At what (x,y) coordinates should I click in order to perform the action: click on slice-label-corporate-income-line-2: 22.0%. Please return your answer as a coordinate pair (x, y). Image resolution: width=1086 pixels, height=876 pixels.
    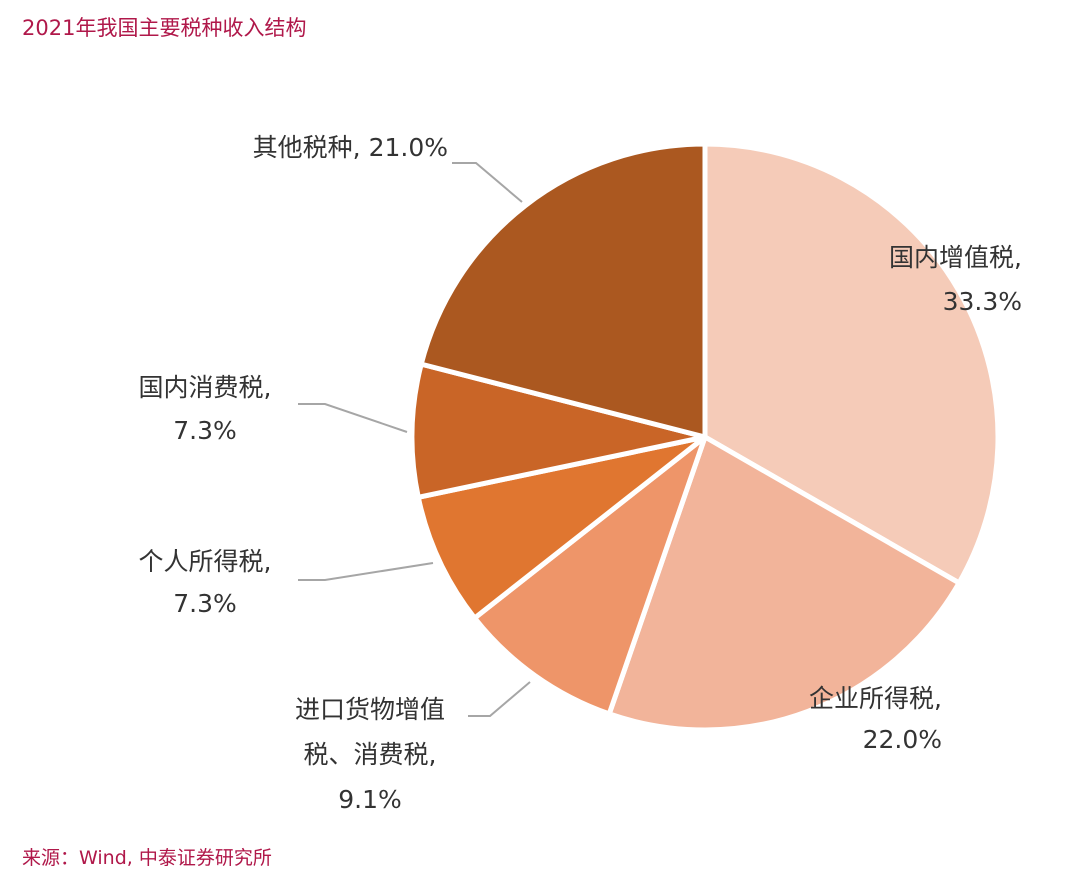
    Looking at the image, I should click on (902, 739).